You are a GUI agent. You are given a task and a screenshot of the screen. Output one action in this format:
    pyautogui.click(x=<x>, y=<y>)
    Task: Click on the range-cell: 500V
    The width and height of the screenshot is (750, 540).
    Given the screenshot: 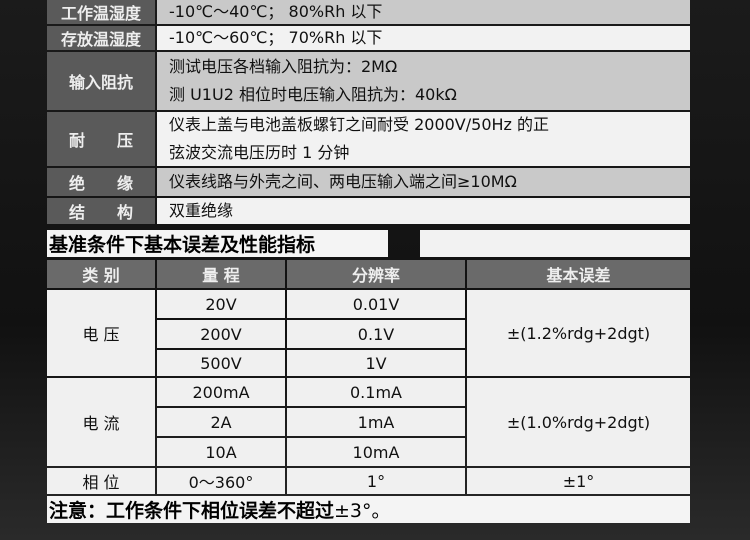 What is the action you would take?
    pyautogui.click(x=221, y=363)
    